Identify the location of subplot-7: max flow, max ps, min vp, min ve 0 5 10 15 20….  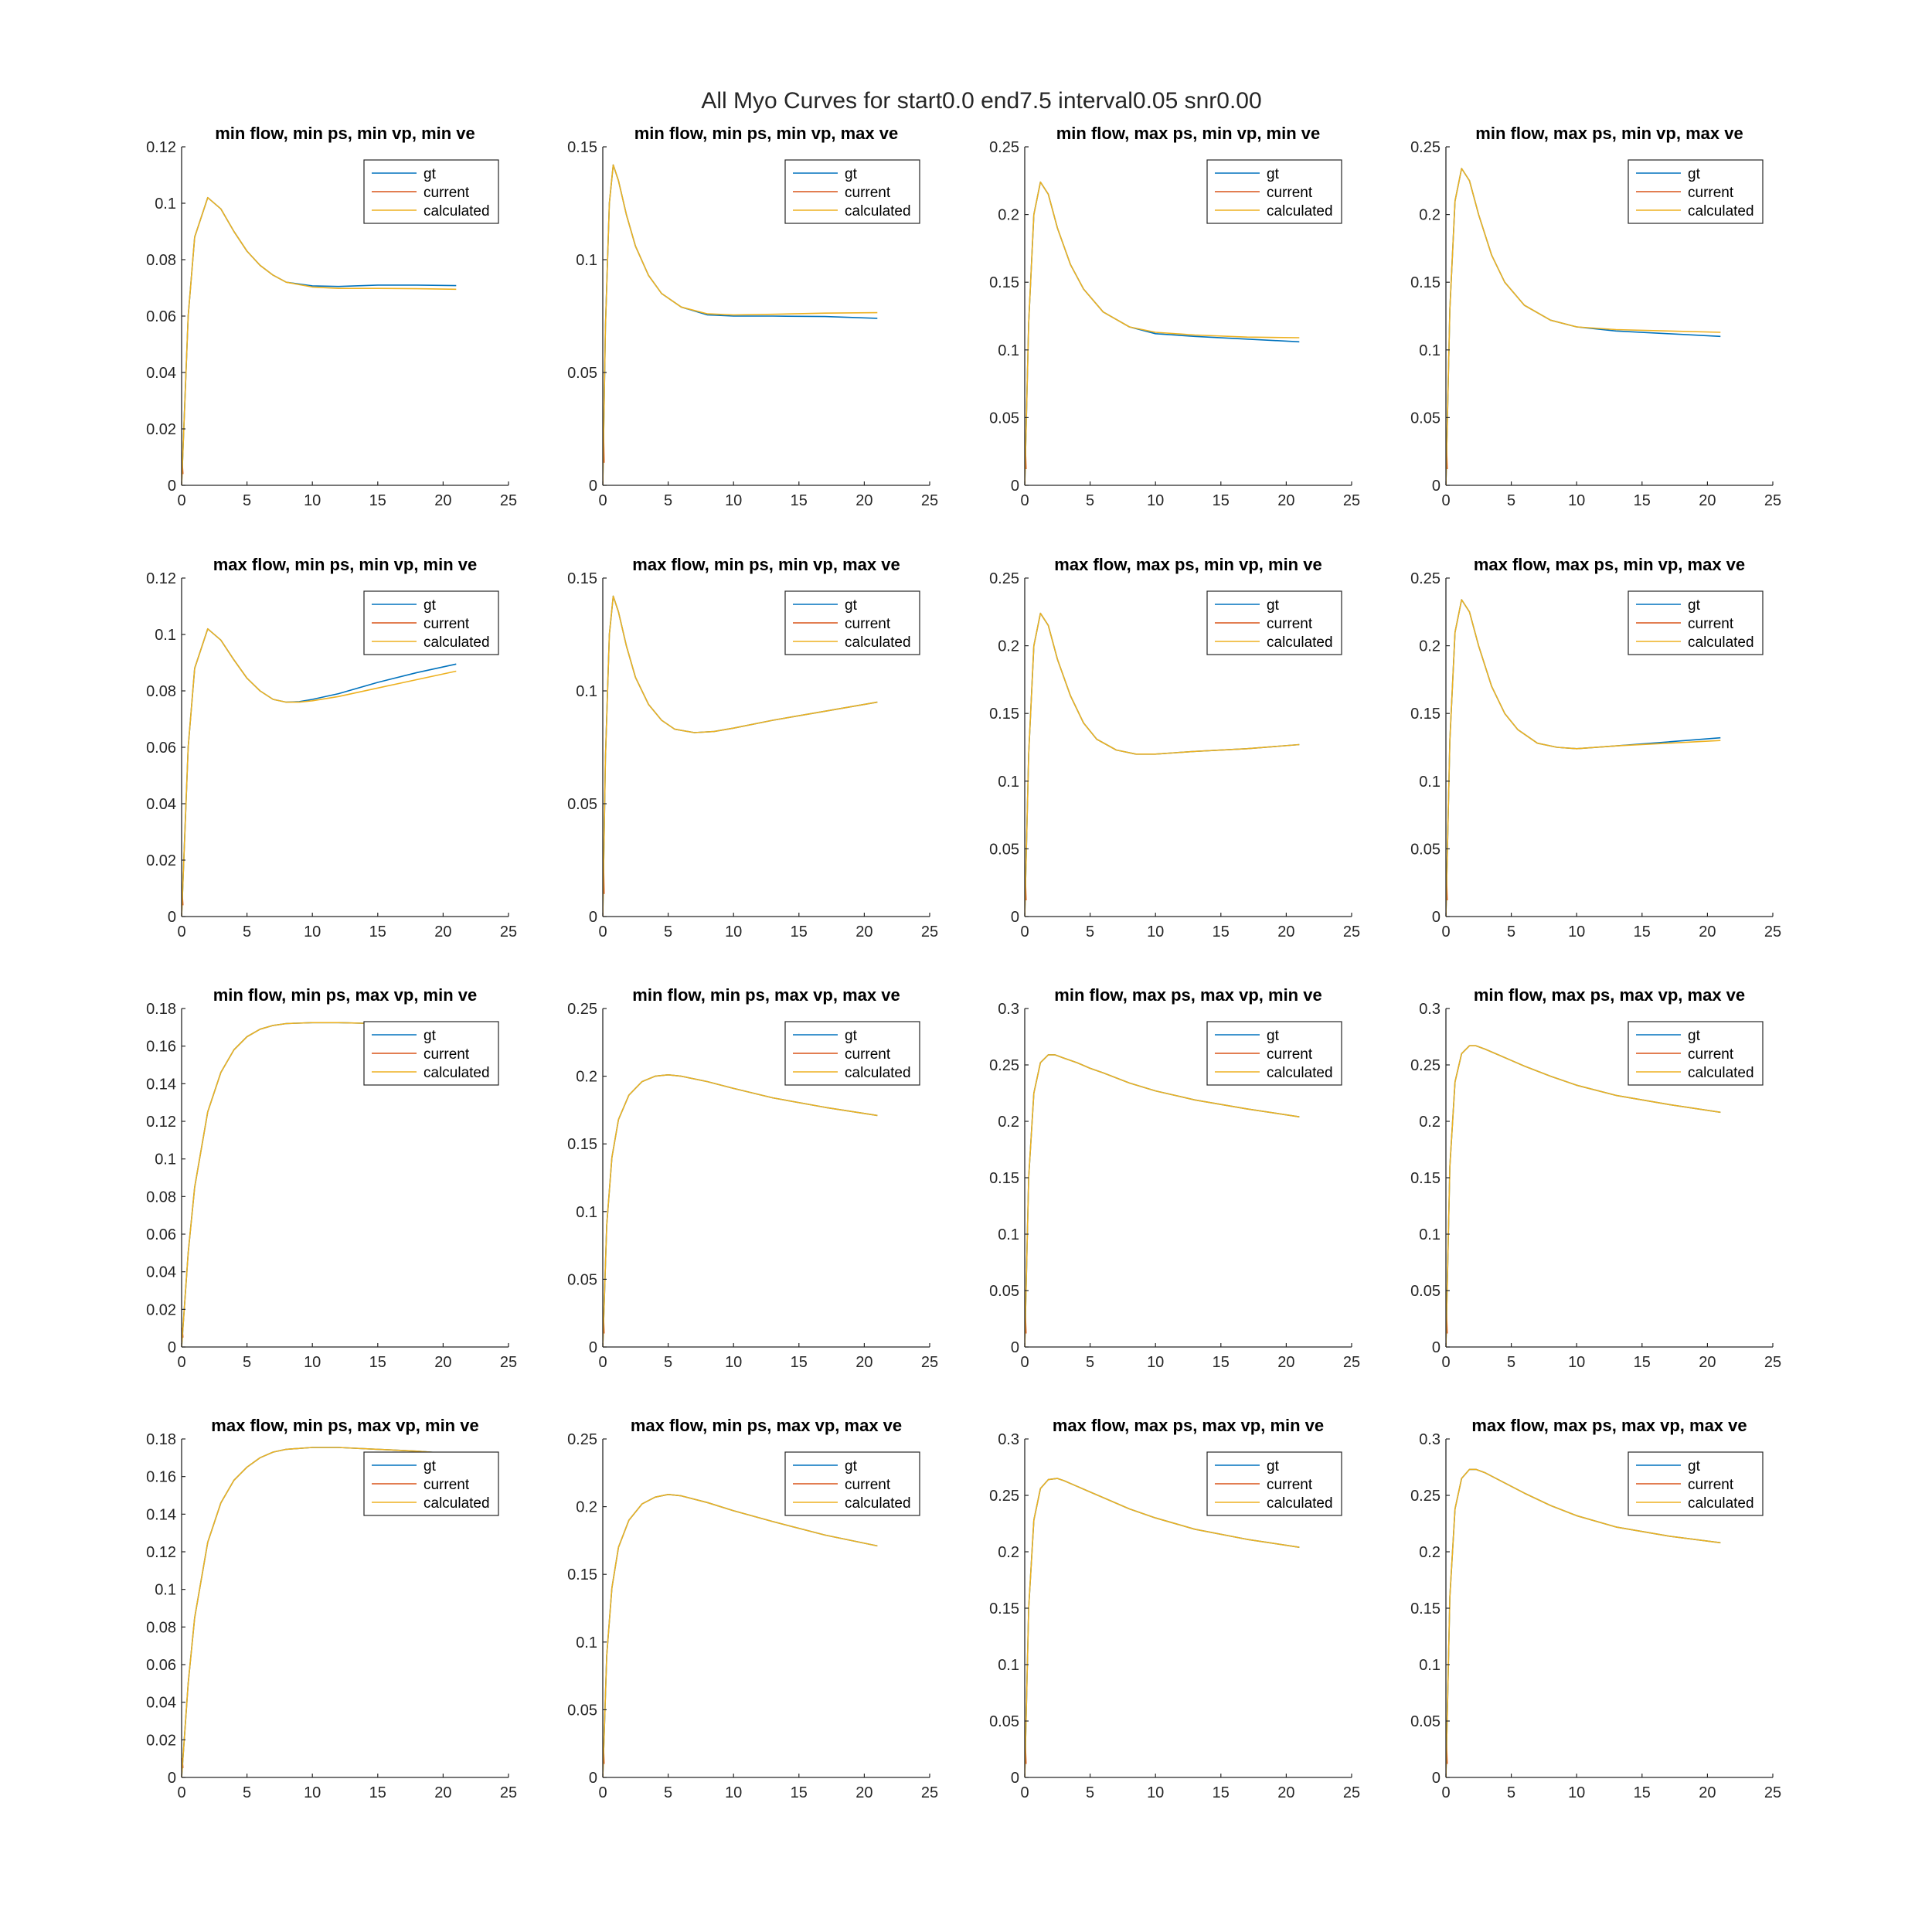
(1175, 748).